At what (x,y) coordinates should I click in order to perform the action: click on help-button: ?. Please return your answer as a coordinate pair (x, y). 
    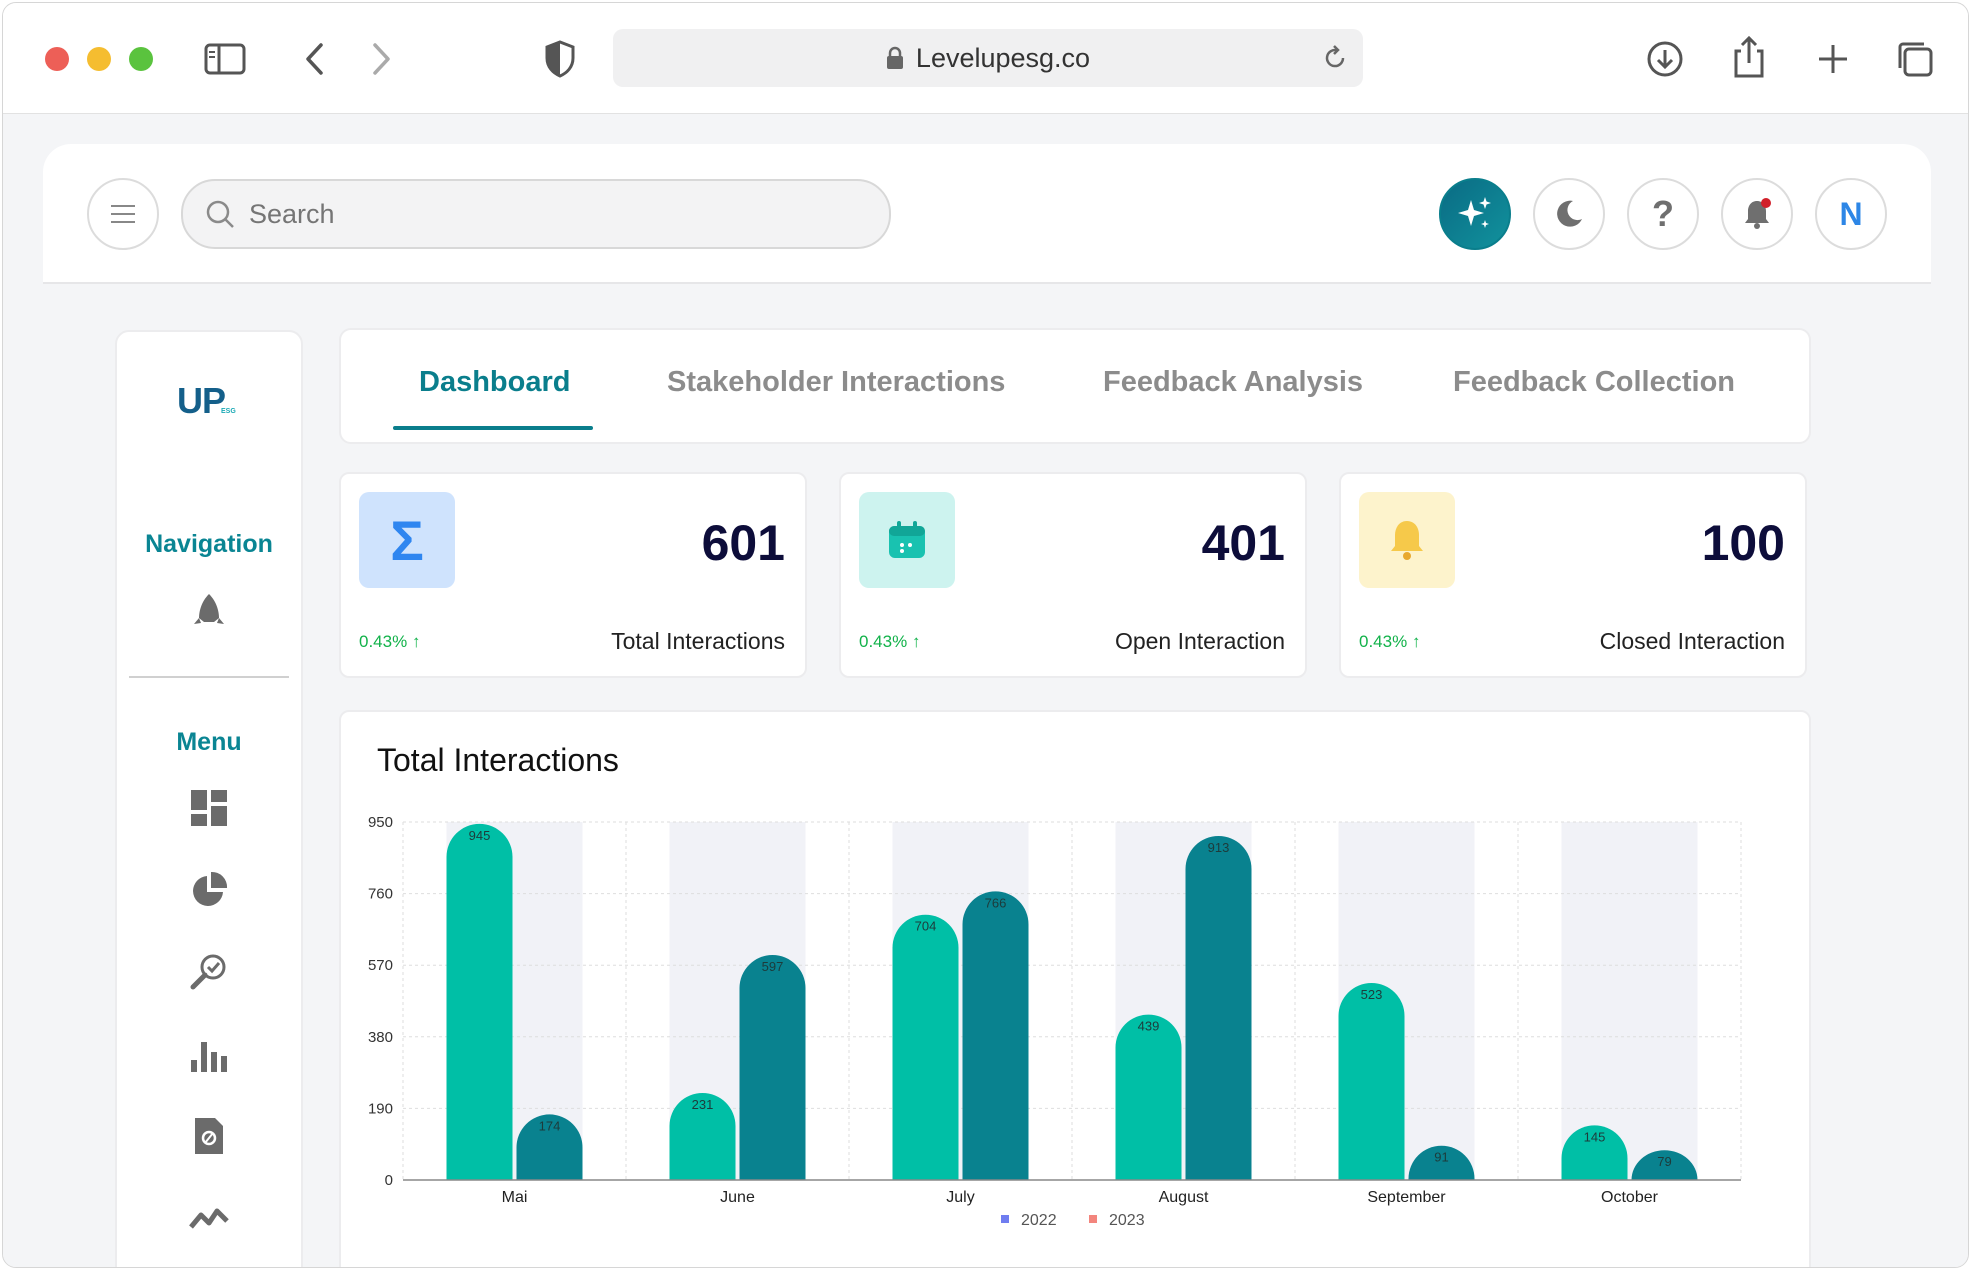
    Looking at the image, I should click on (1663, 214).